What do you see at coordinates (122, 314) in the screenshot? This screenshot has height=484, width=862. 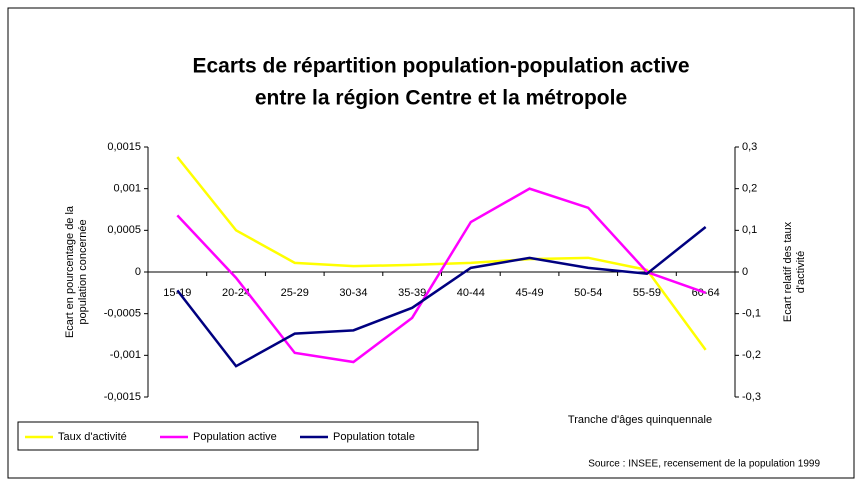 I see `y-tick-label: -0,0005` at bounding box center [122, 314].